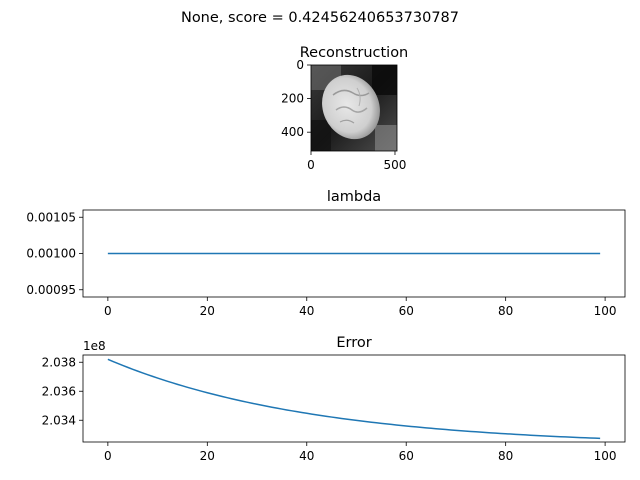 Image resolution: width=640 pixels, height=480 pixels. I want to click on reconstruction-title: Reconstruction, so click(354, 53).